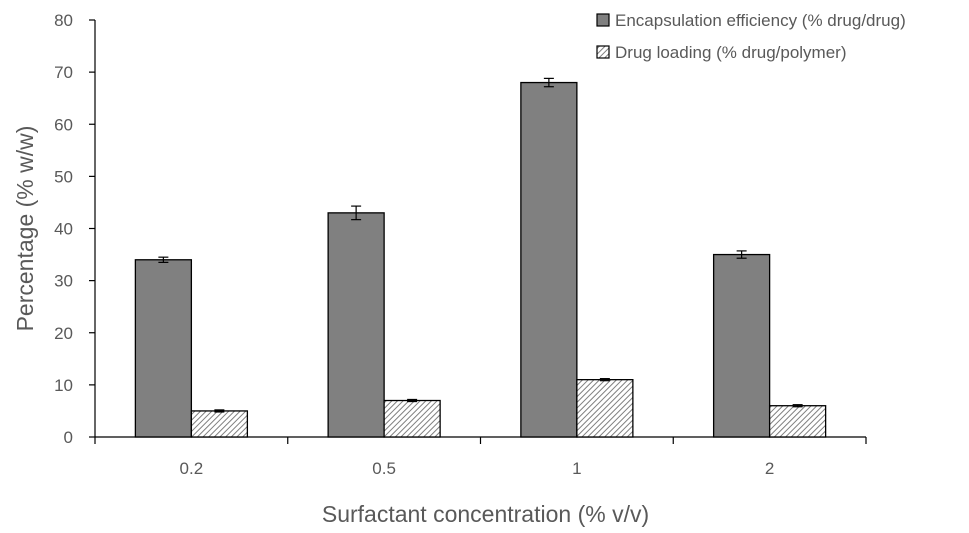 This screenshot has height=533, width=969. I want to click on x-tick-label: 1, so click(576, 468).